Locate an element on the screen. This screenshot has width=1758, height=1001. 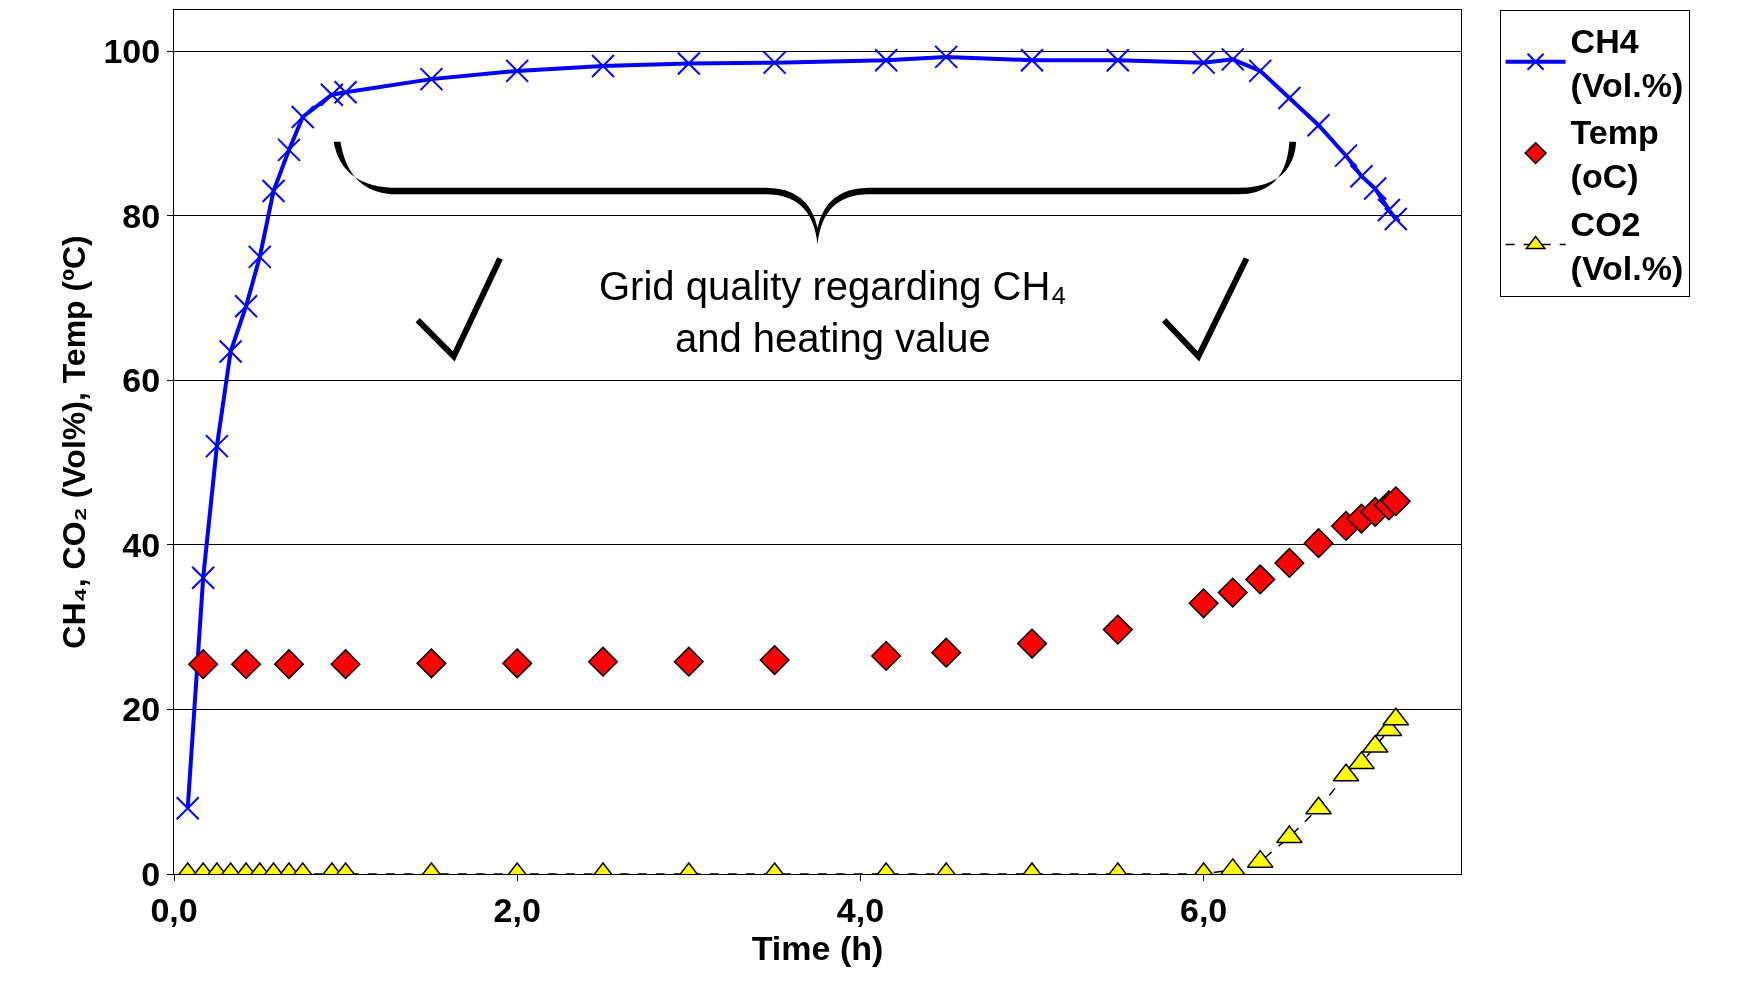
annotation: Grid quality regarding CH₄ and heating value is located at coordinates (833, 312).